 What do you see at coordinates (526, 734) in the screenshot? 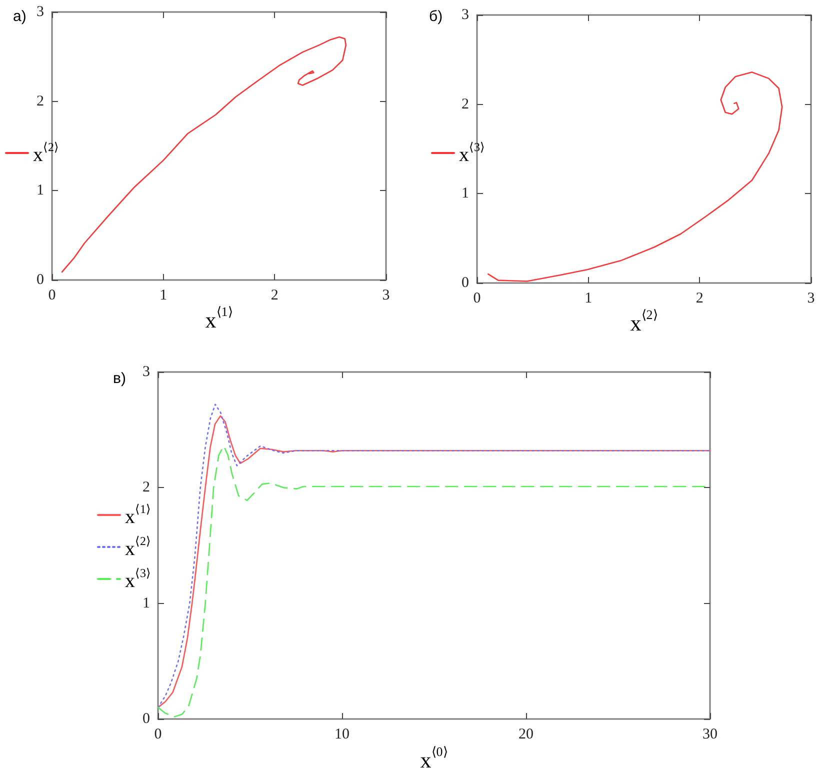
I see `x-tick-label: 20` at bounding box center [526, 734].